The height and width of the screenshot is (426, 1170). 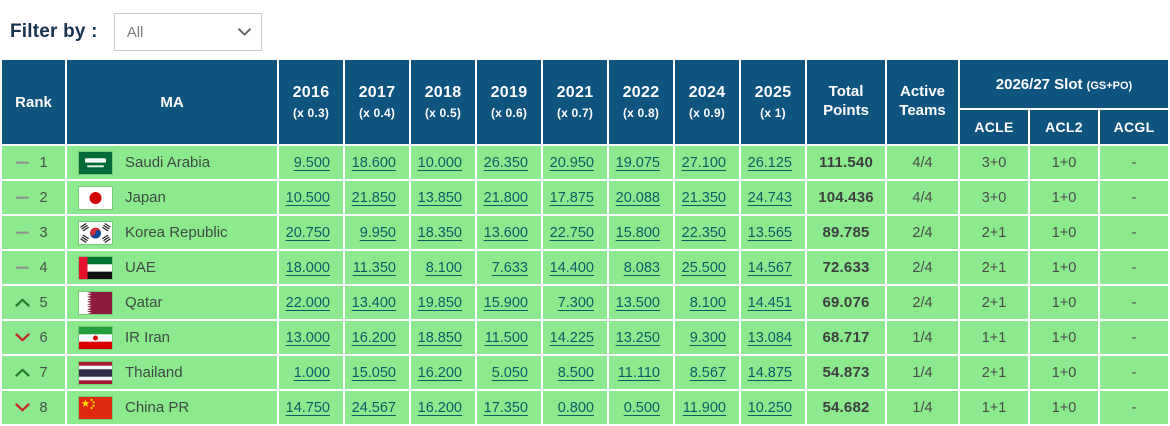 What do you see at coordinates (1134, 127) in the screenshot?
I see `col-header-acgl: ACGL` at bounding box center [1134, 127].